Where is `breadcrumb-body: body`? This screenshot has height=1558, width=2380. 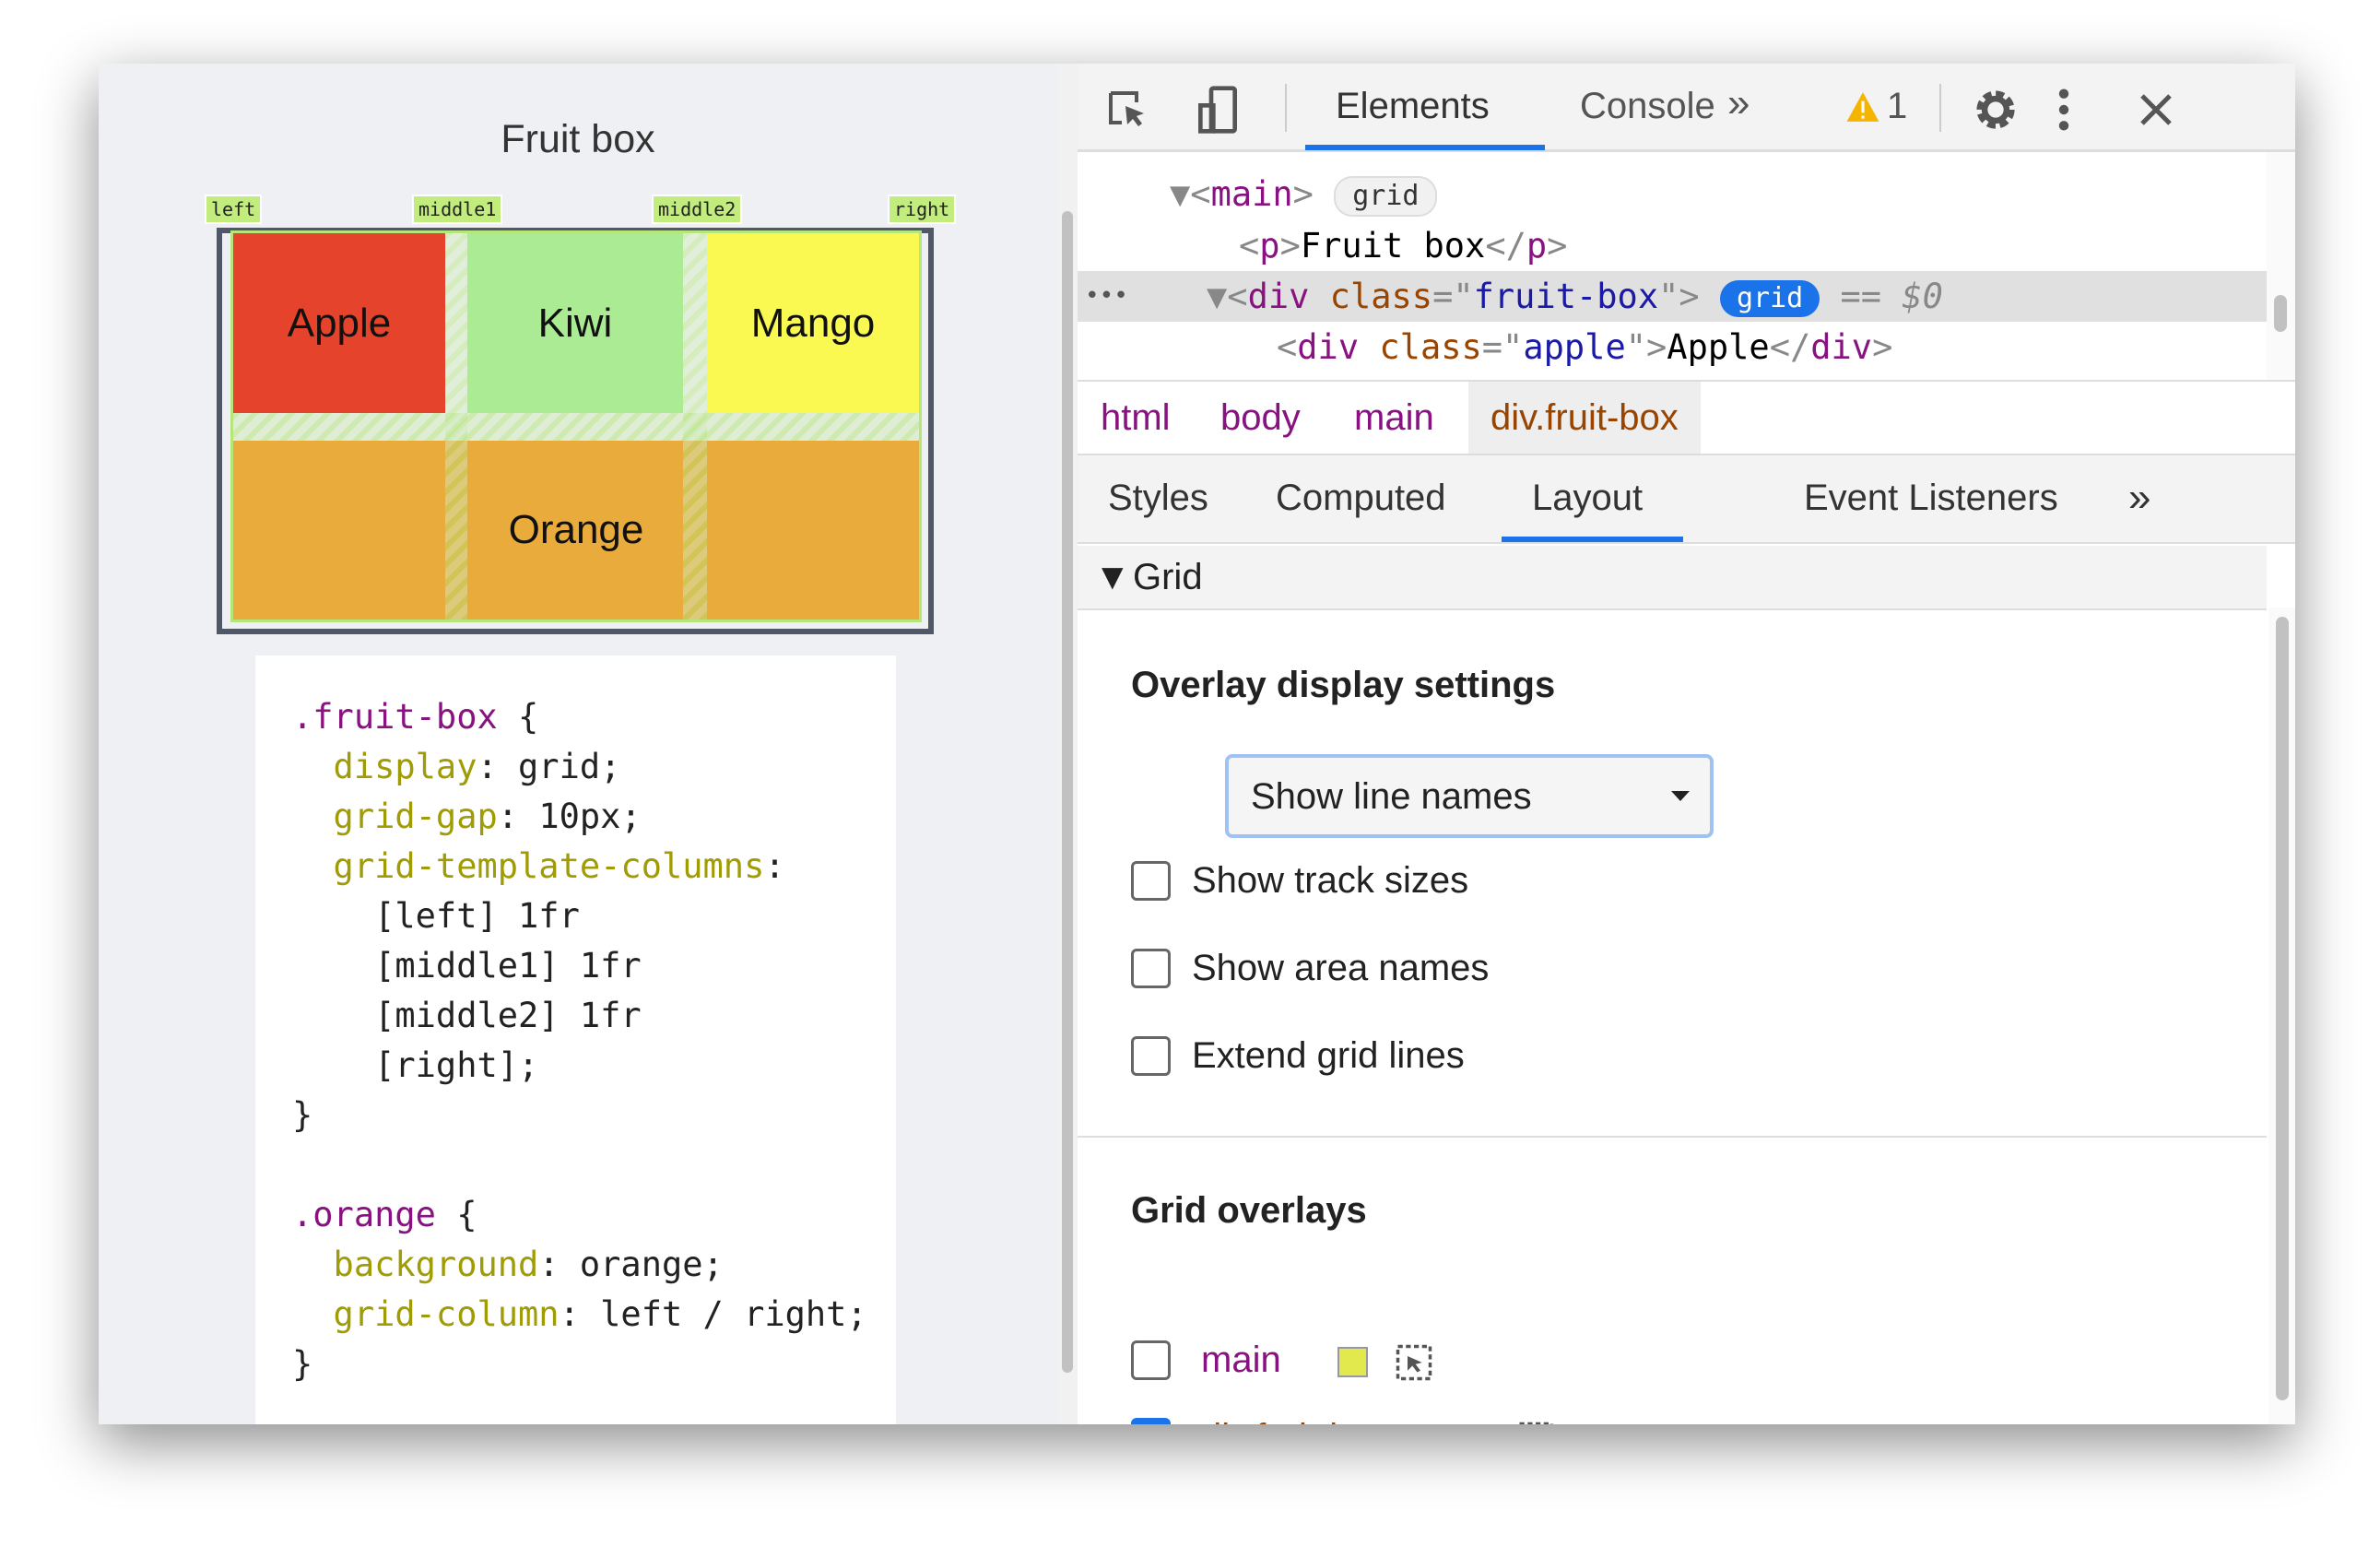
breadcrumb-body: body is located at coordinates (1260, 417).